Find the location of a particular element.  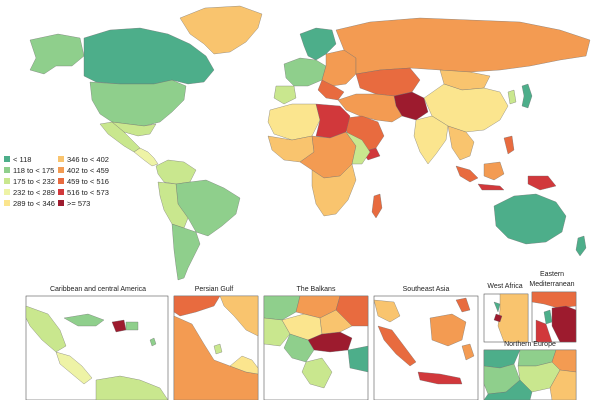

region-greenland is located at coordinates (221, 30).